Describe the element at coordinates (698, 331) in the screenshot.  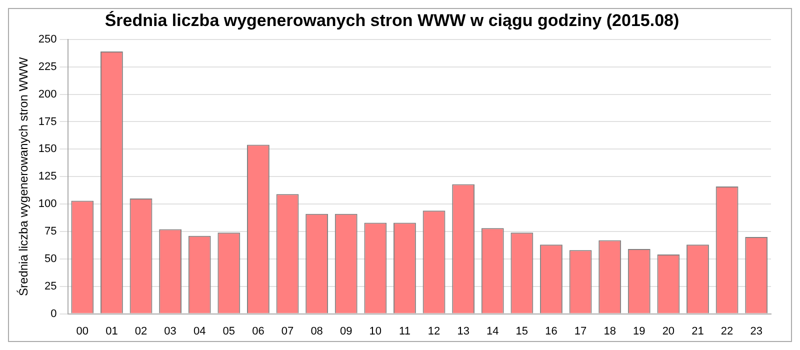
I see `x-tick-label: 21` at that location.